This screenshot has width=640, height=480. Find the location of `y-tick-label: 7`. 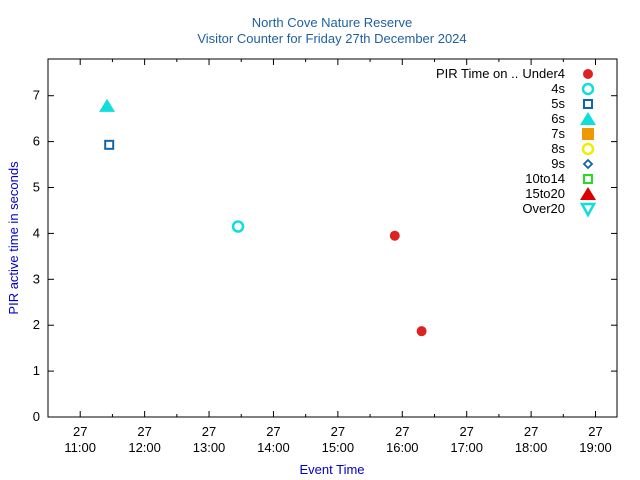

y-tick-label: 7 is located at coordinates (36, 95).